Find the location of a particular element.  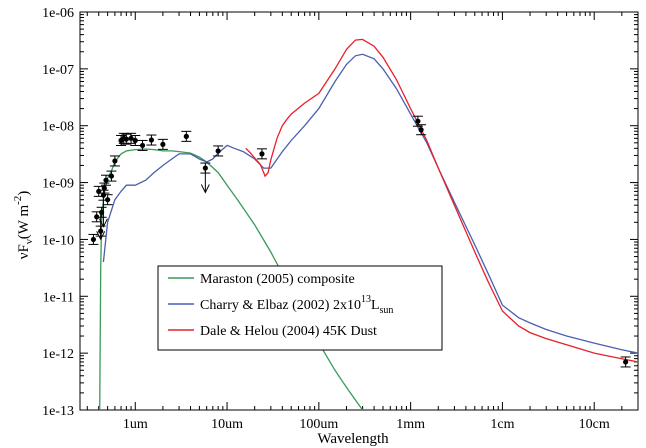

y-axis-title-sub: ν is located at coordinates (29, 241).